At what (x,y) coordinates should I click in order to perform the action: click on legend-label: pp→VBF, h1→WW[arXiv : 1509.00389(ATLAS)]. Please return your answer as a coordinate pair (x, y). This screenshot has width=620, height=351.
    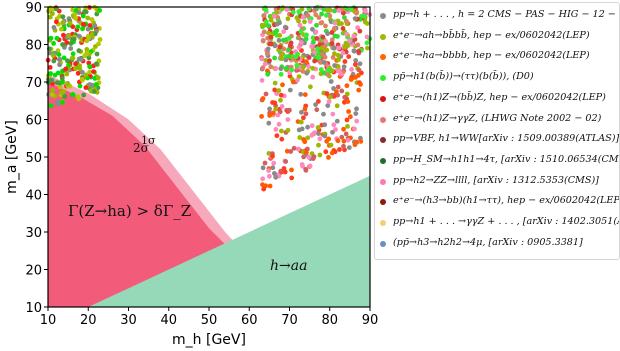
    Looking at the image, I should click on (506, 139).